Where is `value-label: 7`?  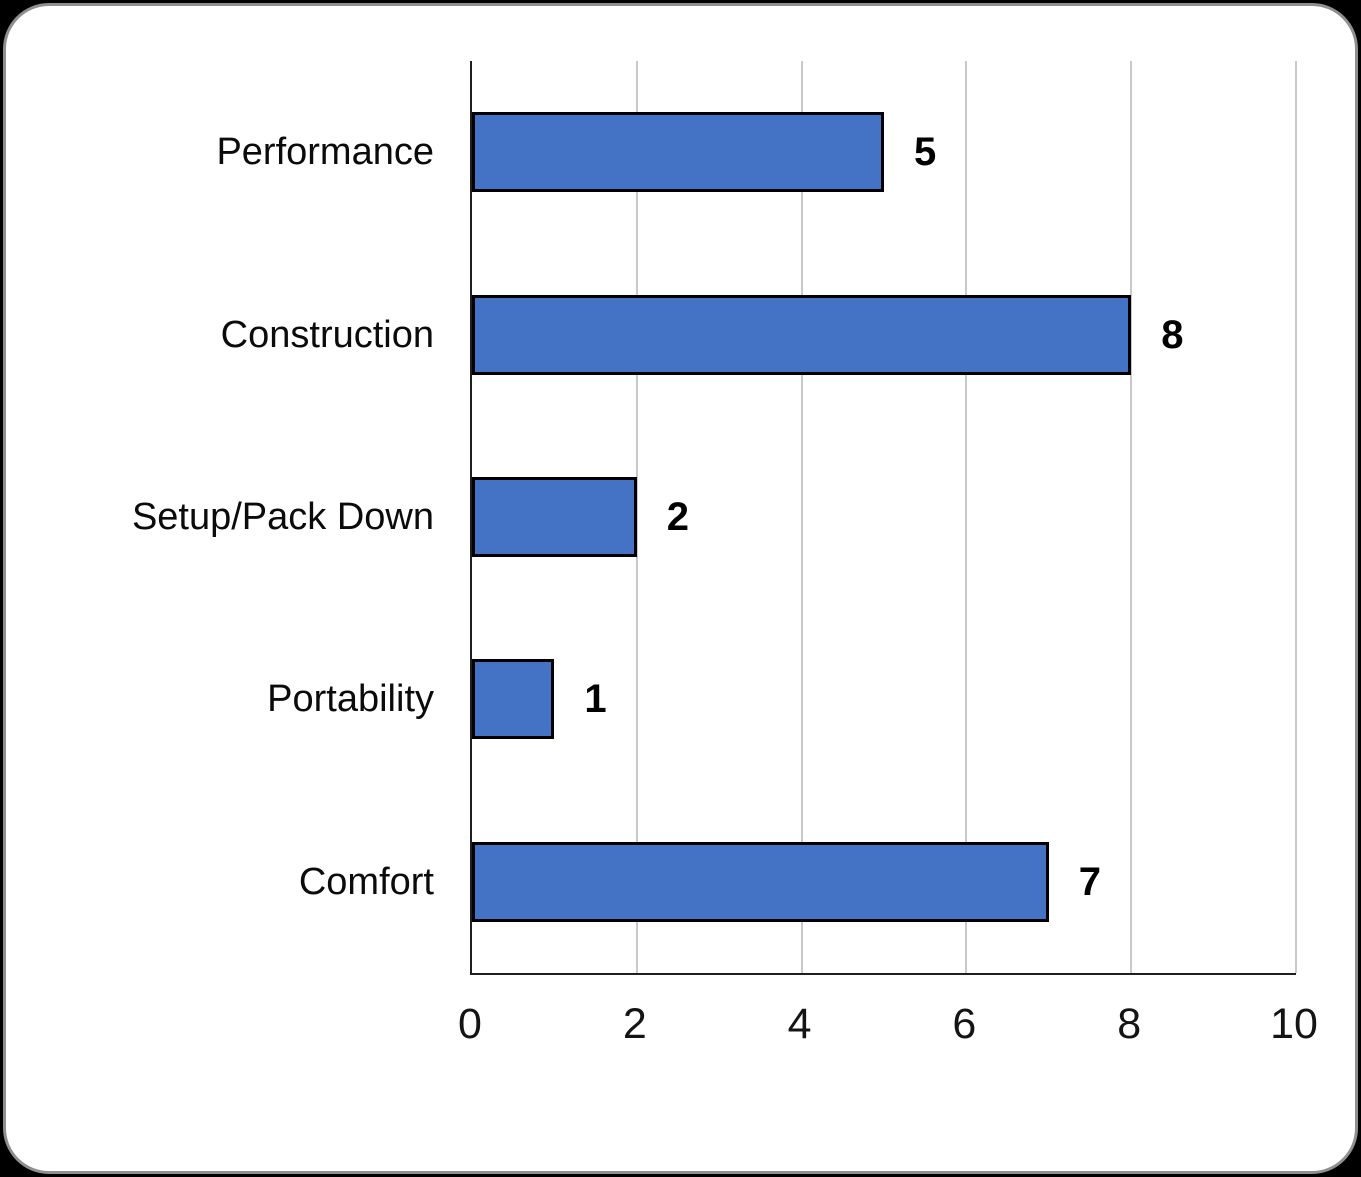 value-label: 7 is located at coordinates (1090, 881).